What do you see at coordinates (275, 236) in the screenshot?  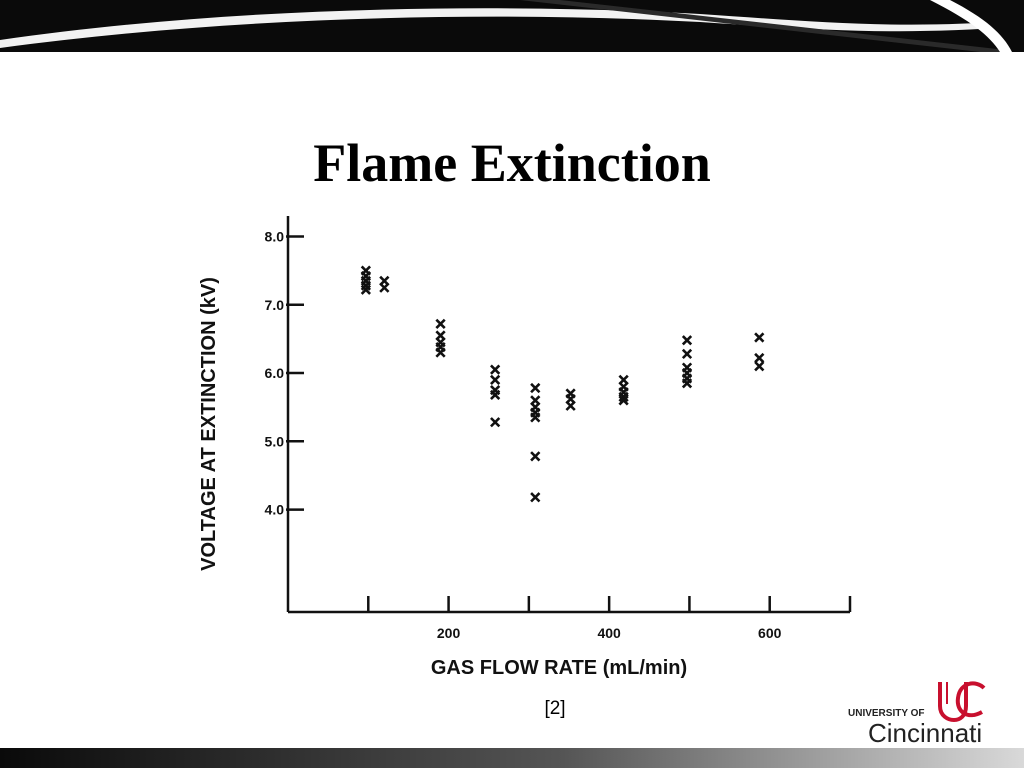 I see `y-tick-label: 8.0` at bounding box center [275, 236].